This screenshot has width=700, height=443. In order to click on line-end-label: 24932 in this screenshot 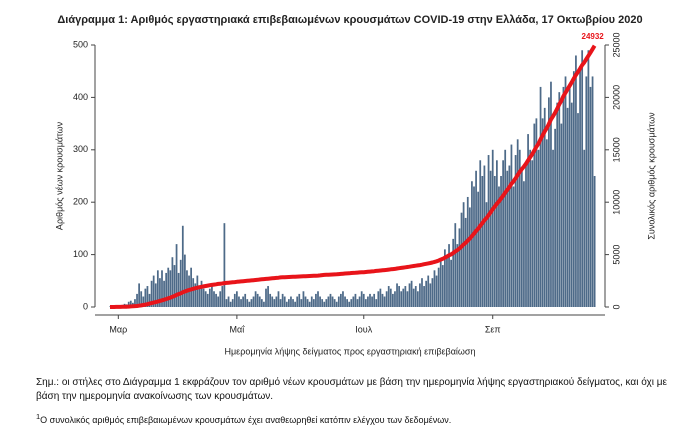, I will do `click(593, 36)`.